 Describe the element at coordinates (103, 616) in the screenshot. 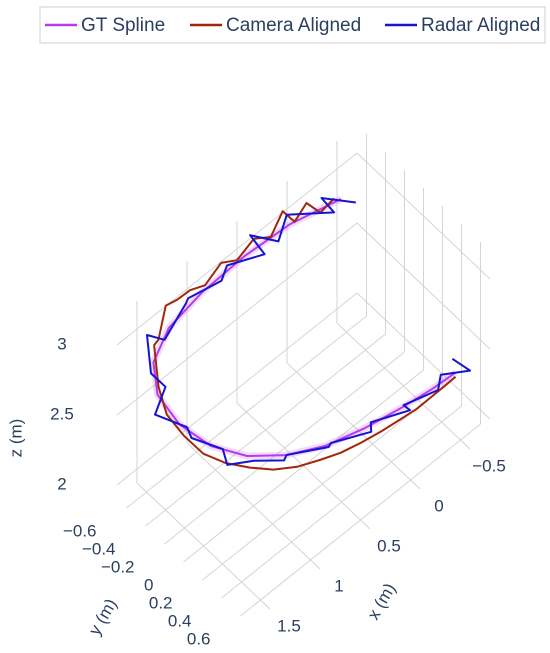

I see `y-axis-title: y (m)` at that location.